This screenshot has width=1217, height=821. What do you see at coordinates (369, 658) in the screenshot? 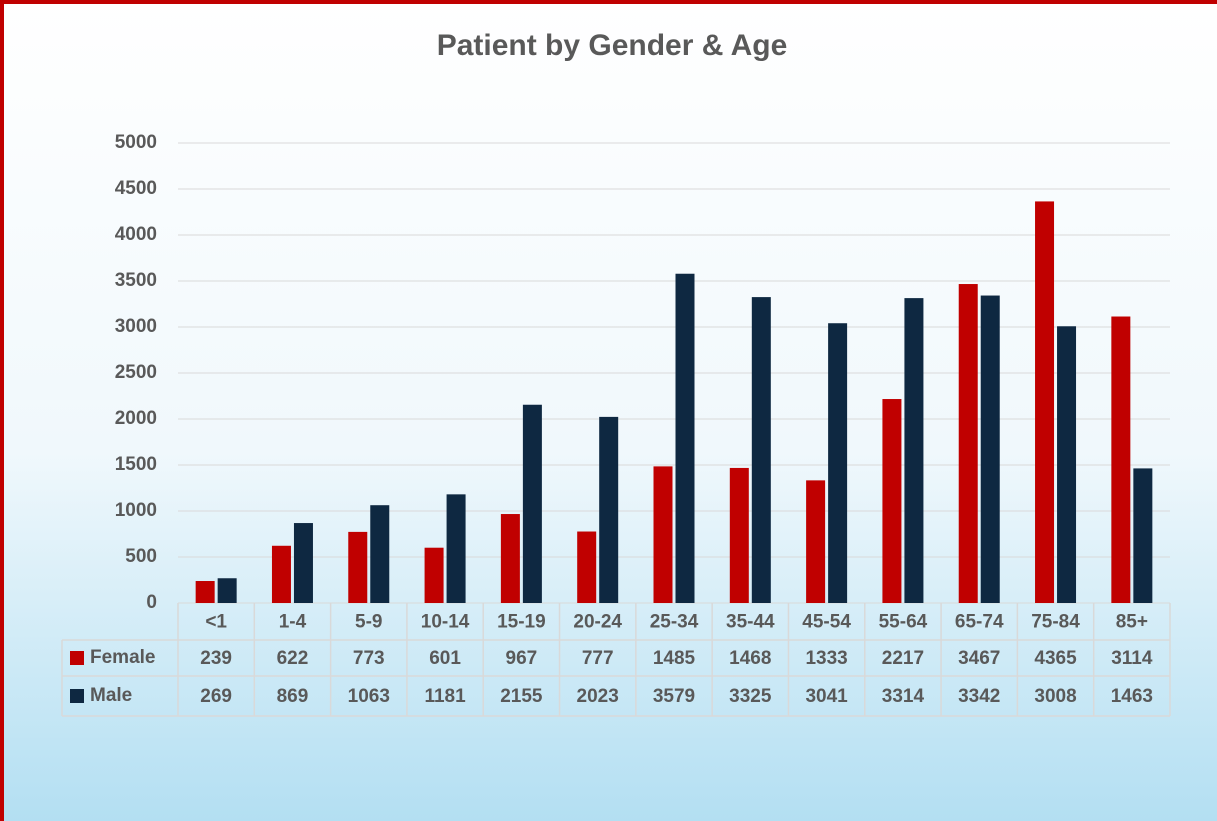
I see `table-cell: 773` at bounding box center [369, 658].